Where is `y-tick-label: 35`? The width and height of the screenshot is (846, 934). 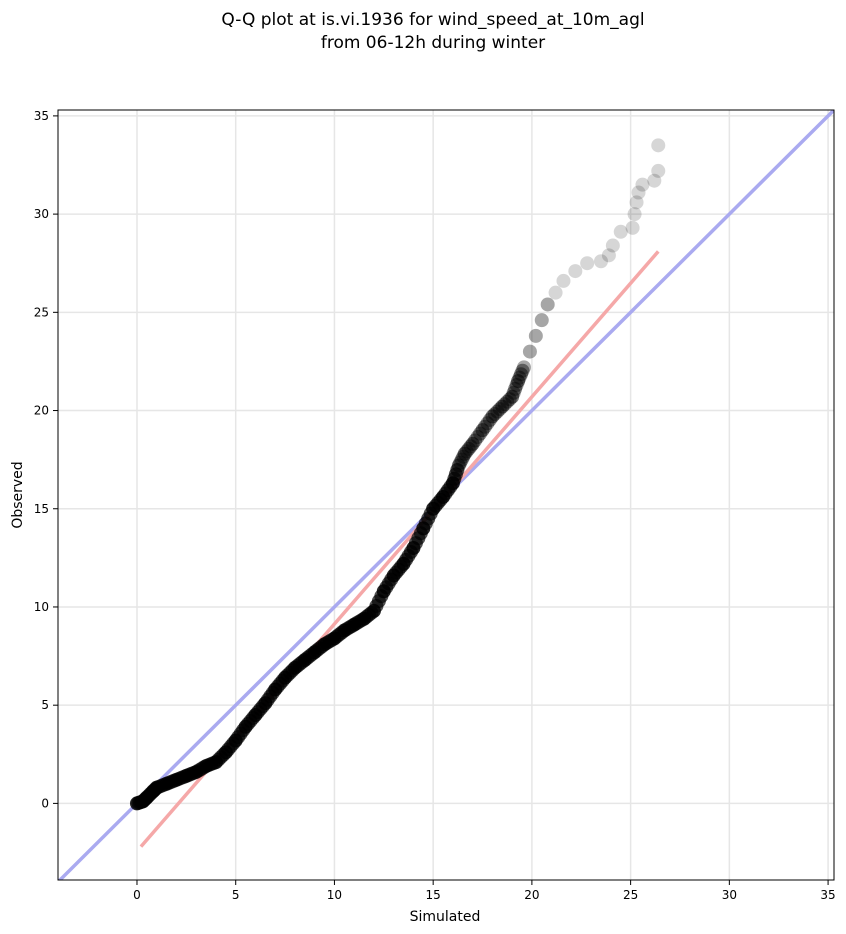
y-tick-label: 35 is located at coordinates (41, 116).